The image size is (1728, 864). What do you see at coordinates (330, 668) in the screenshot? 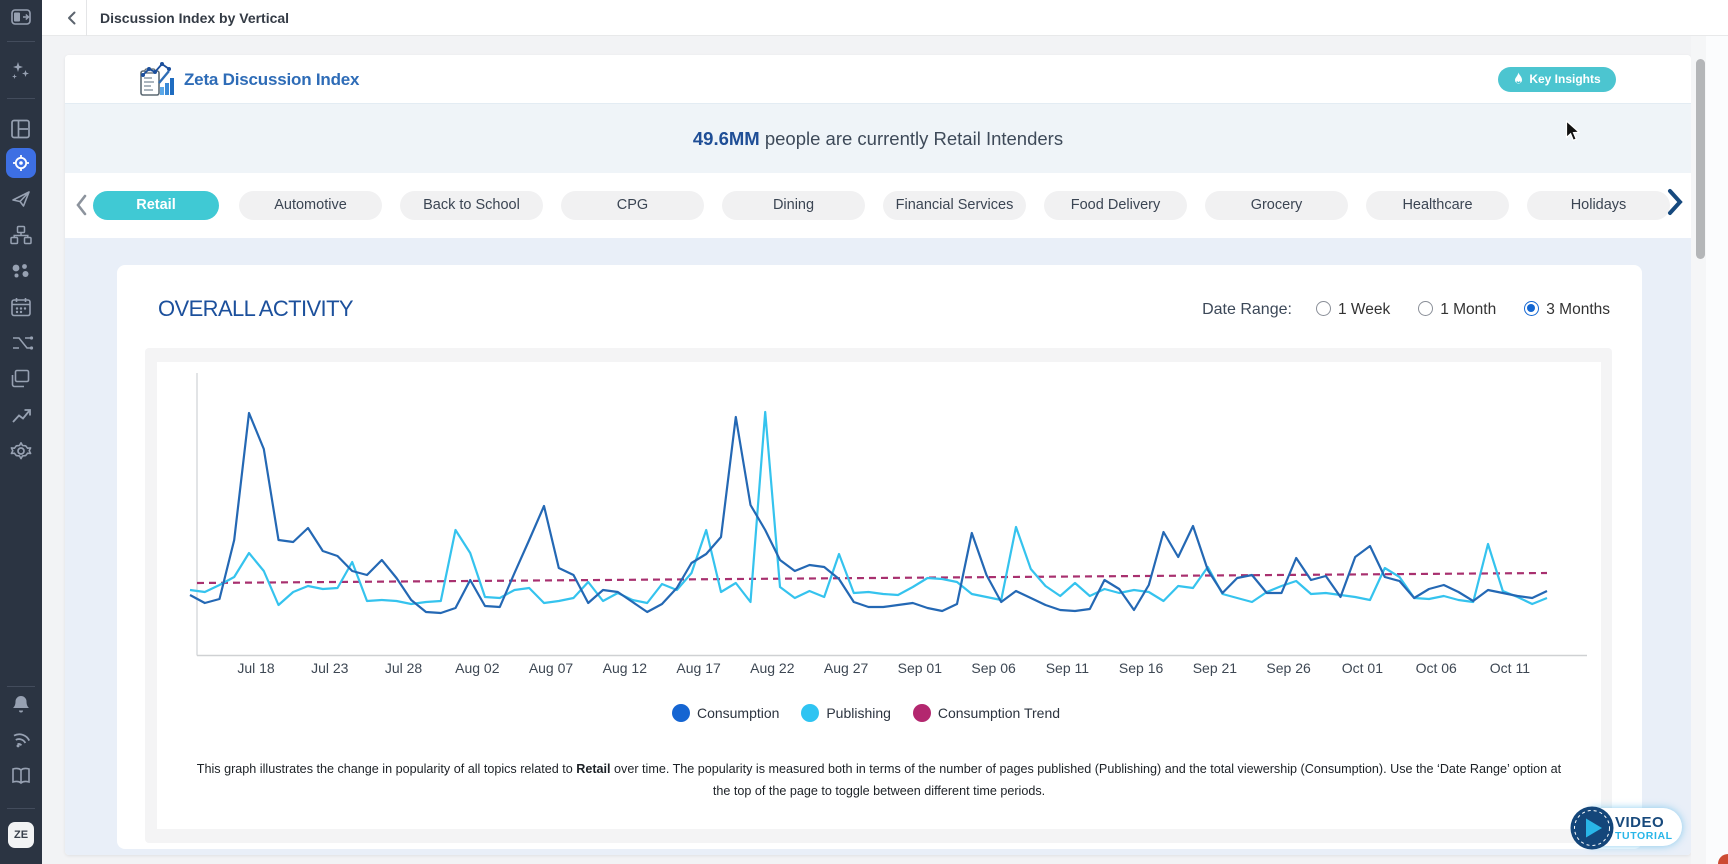
I see `svg-text: Jul 23` at bounding box center [330, 668].